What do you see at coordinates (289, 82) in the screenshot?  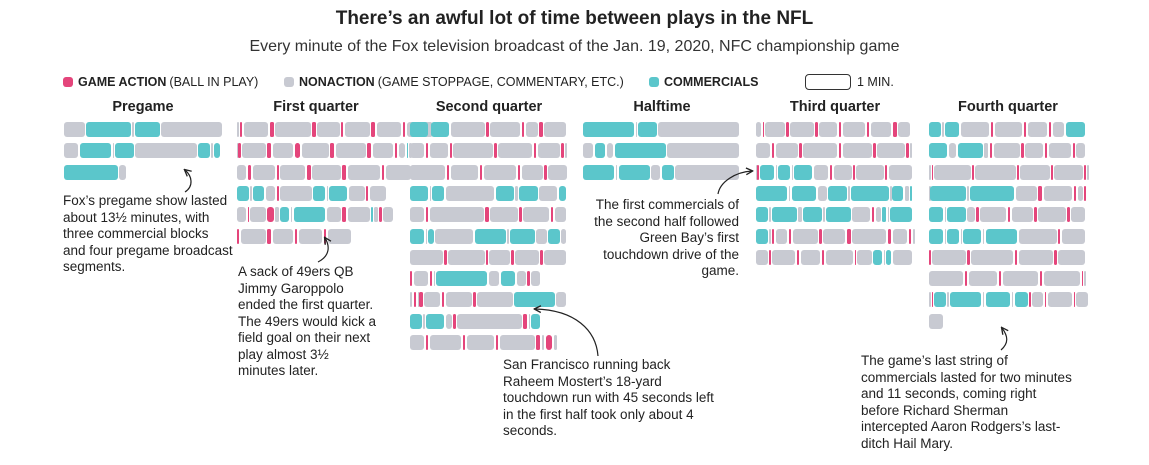 I see `legend-swatch-nonaction` at bounding box center [289, 82].